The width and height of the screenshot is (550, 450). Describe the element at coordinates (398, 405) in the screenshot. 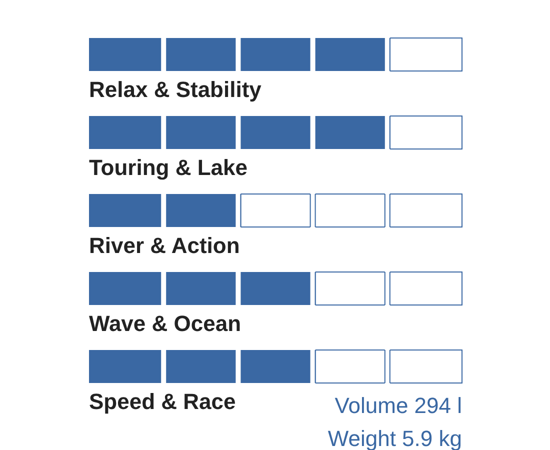

I see `annotation: Volume 294 l` at that location.